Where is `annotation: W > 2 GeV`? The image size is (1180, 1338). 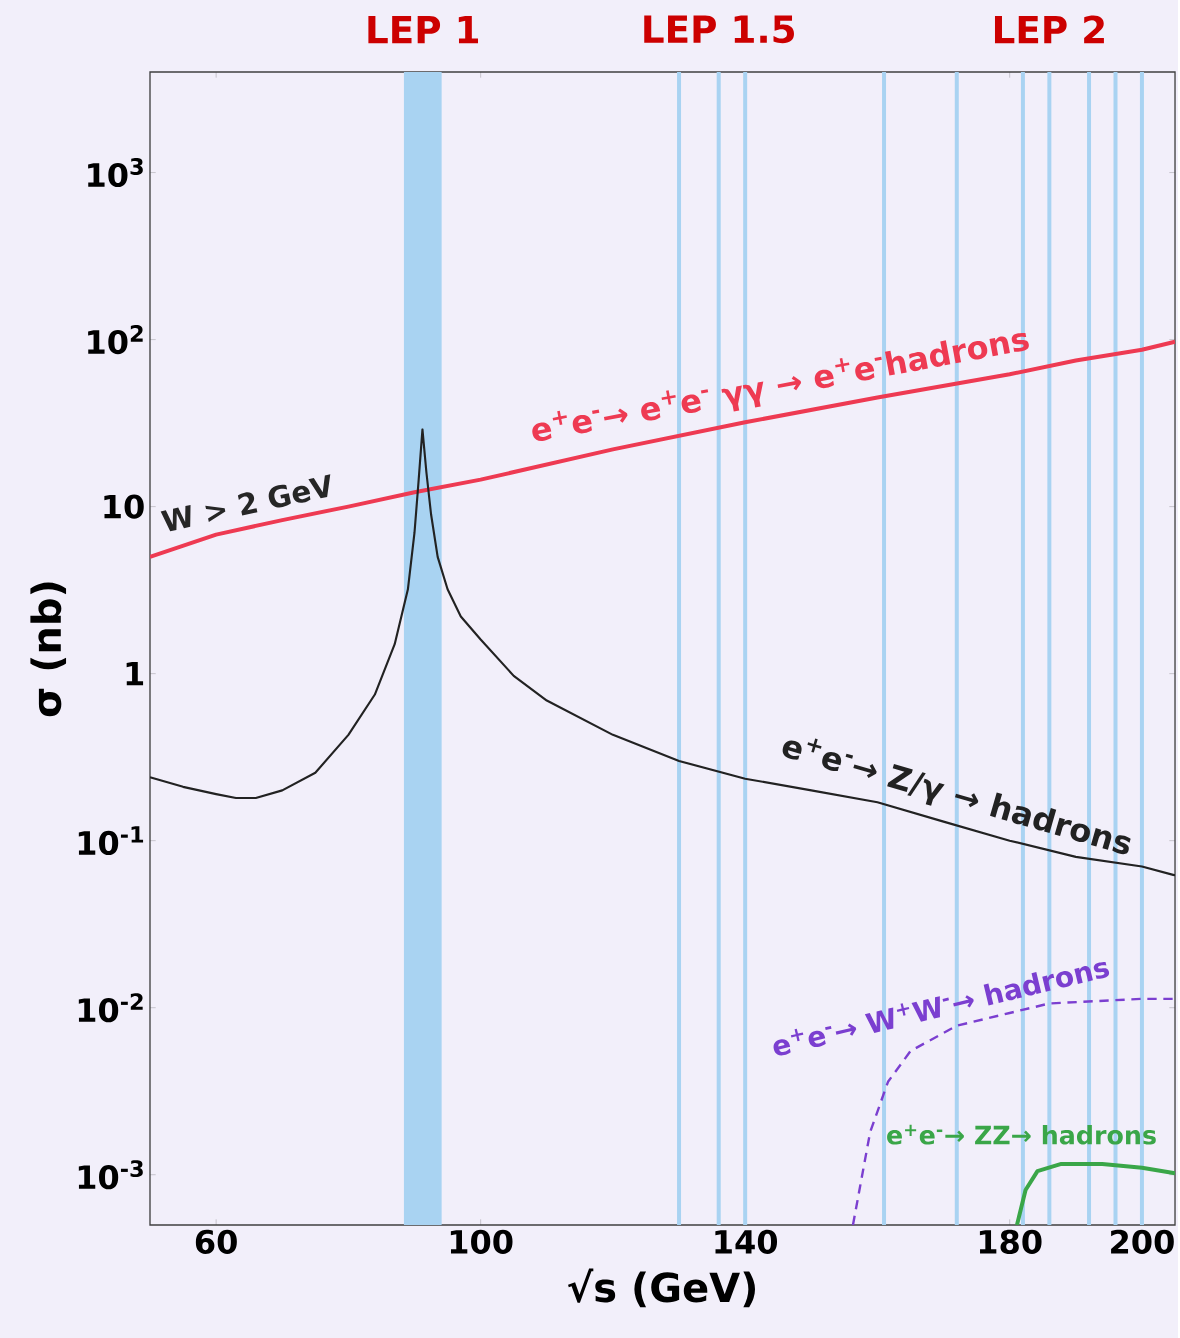
annotation: W > 2 GeV is located at coordinates (245, 503).